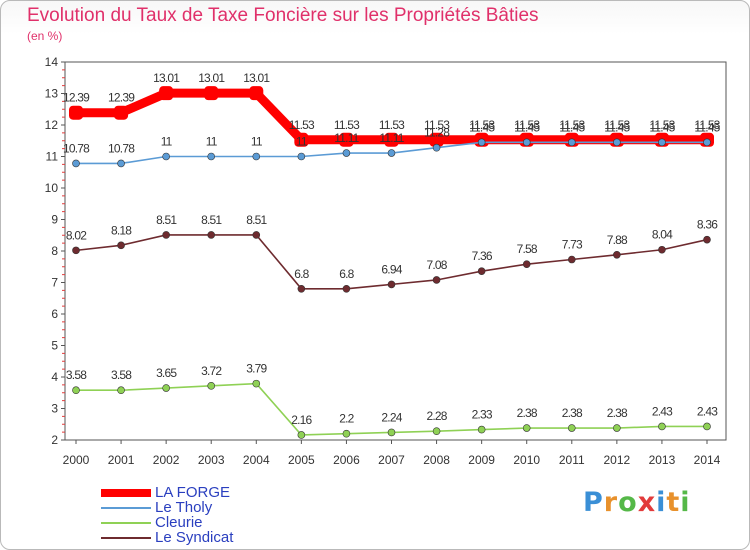 The height and width of the screenshot is (550, 750). What do you see at coordinates (52, 188) in the screenshot?
I see `y-tick-label: 10` at bounding box center [52, 188].